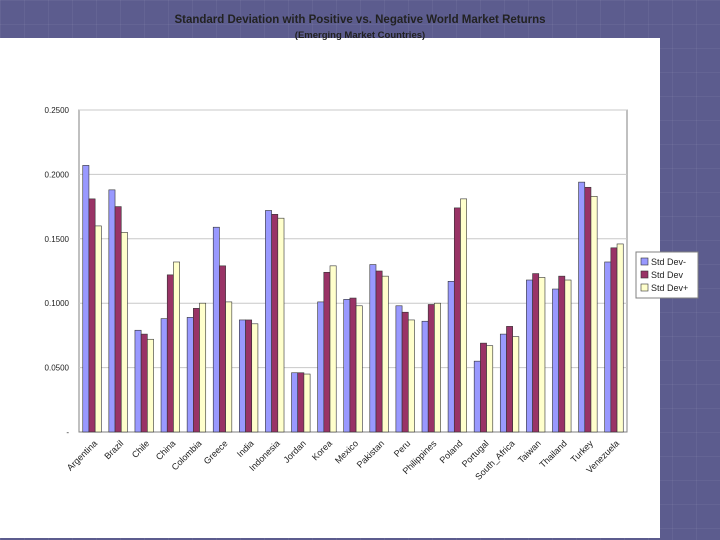 The width and height of the screenshot is (720, 540). Describe the element at coordinates (176, 347) in the screenshot. I see `bar-china-std-dev-plus` at that location.